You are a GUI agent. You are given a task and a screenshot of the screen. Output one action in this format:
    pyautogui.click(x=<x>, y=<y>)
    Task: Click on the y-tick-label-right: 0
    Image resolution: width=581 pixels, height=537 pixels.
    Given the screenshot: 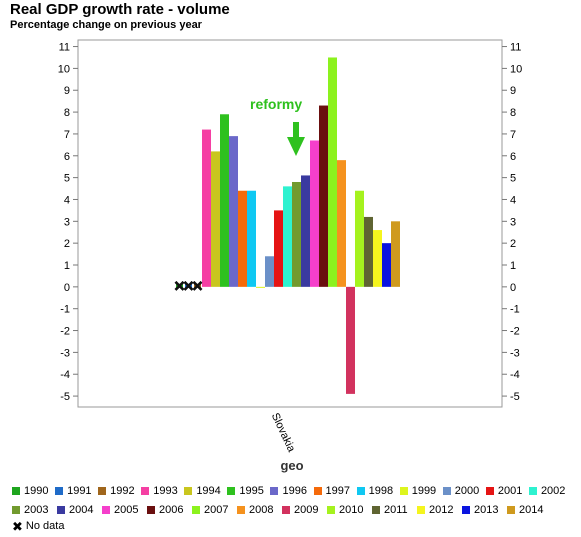 What is the action you would take?
    pyautogui.click(x=513, y=288)
    